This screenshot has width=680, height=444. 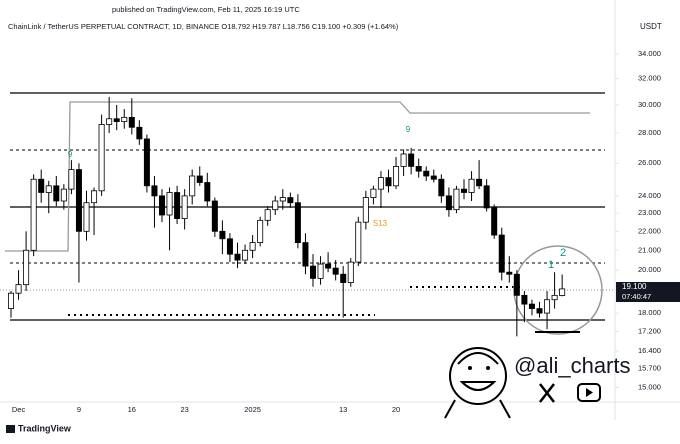 I want to click on annotation: 1, so click(x=551, y=265).